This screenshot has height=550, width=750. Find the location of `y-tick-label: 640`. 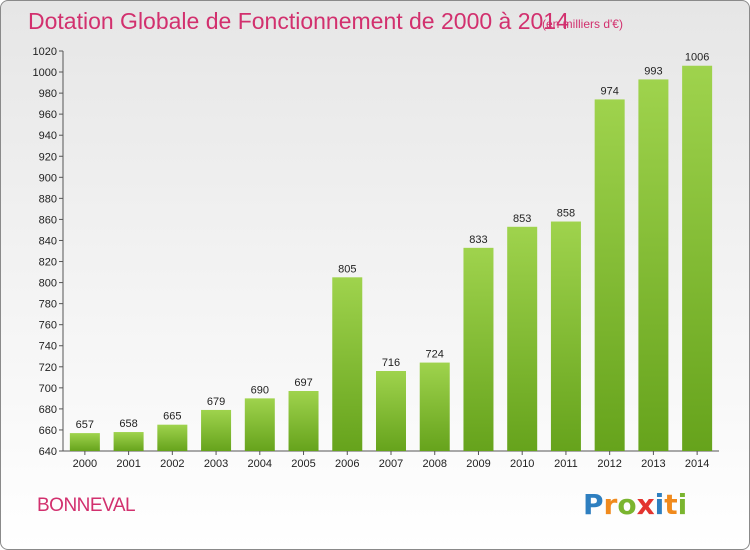

y-tick-label: 640 is located at coordinates (48, 452).